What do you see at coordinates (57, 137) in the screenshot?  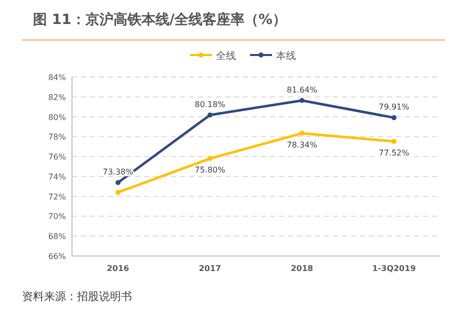 I see `y-tick-label: 78%` at bounding box center [57, 137].